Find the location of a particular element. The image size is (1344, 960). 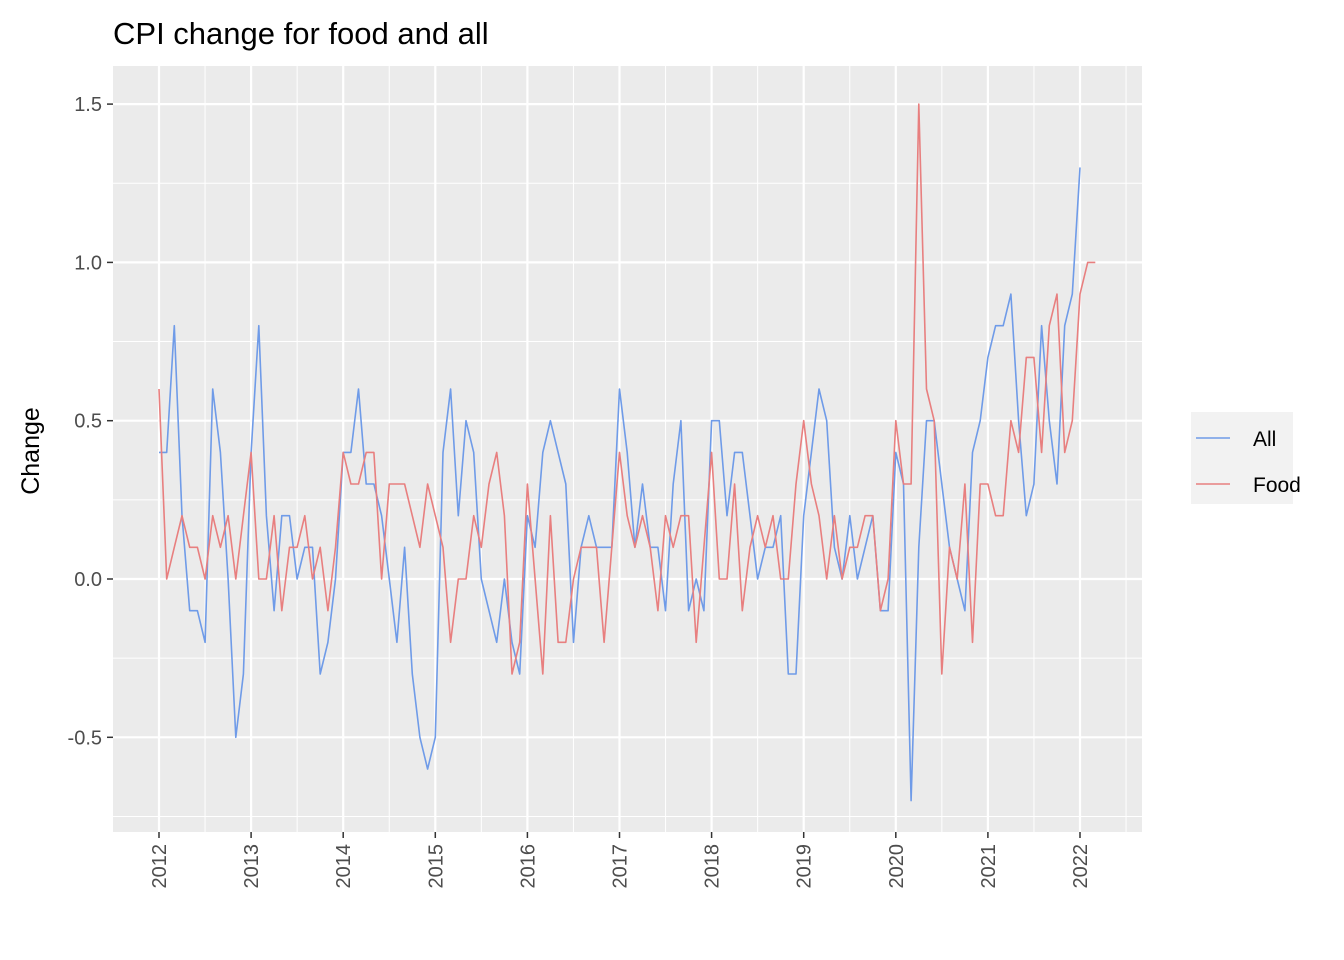

y-axis-label: Change is located at coordinates (31, 451).